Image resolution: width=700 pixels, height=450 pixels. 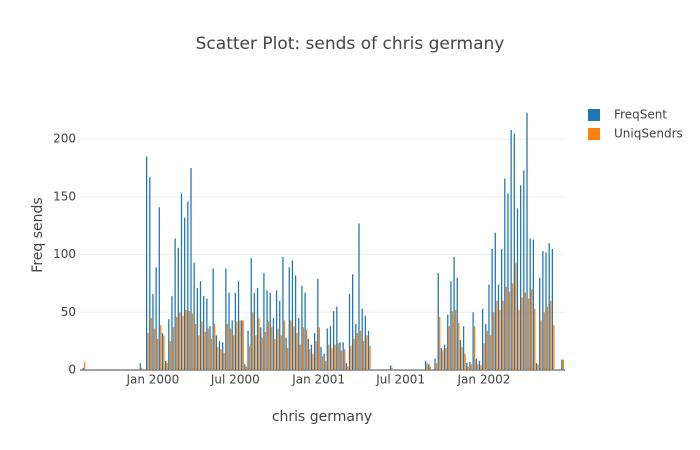 I want to click on y-axis-title: Freq sends, so click(x=38, y=234).